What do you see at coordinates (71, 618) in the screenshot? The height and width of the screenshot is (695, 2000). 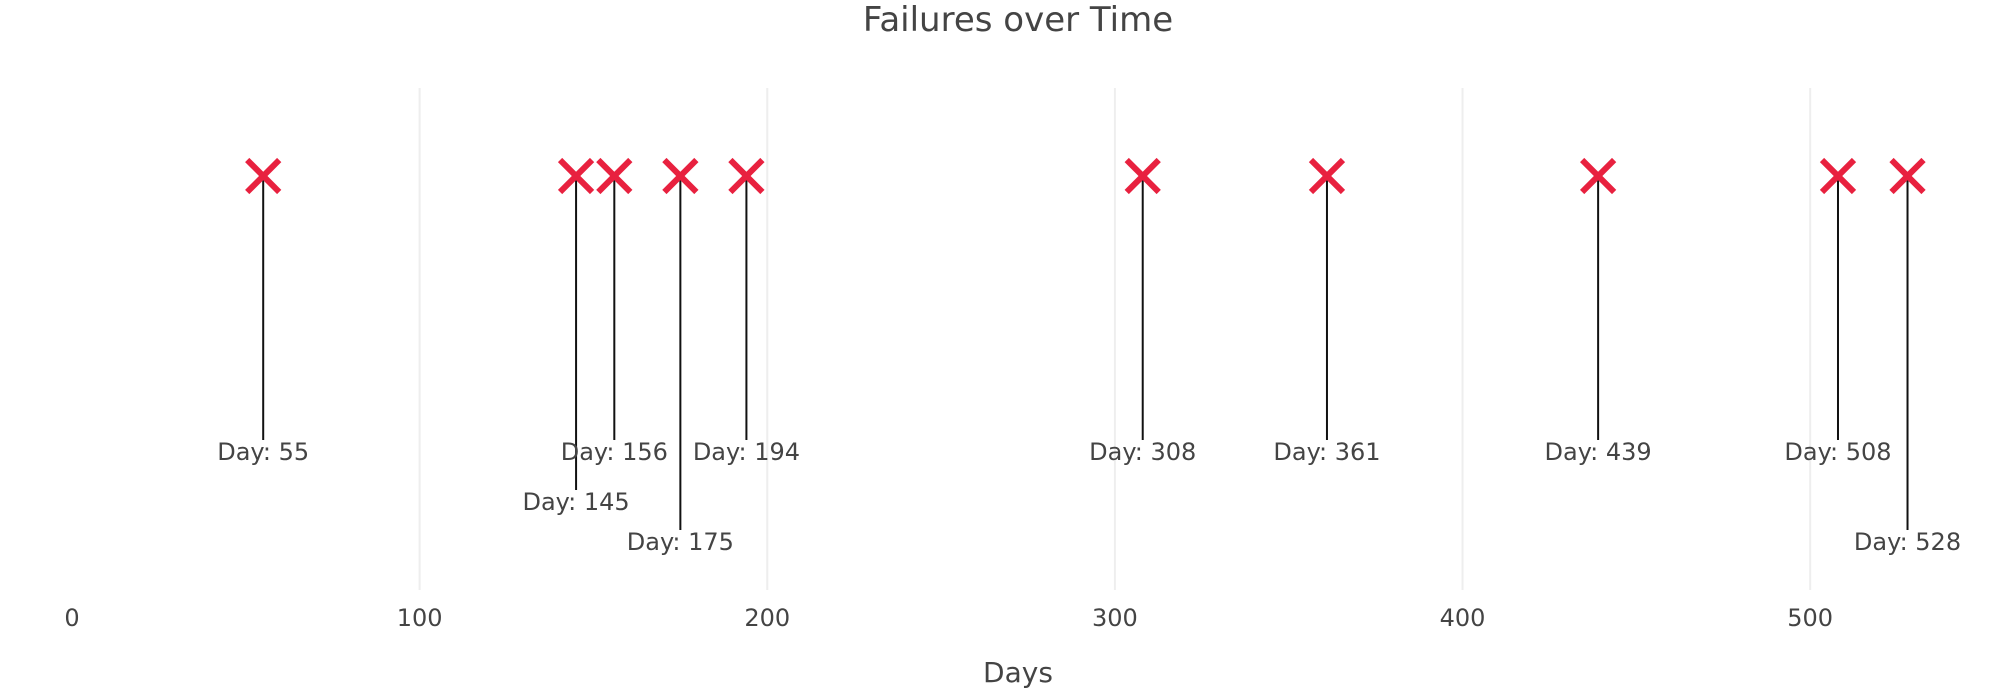 I see `x-tick-label: 0` at bounding box center [71, 618].